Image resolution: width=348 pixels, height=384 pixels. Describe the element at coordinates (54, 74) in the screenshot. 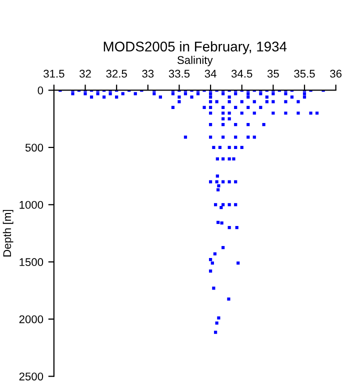

I see `x-tick-label: 31.5` at that location.